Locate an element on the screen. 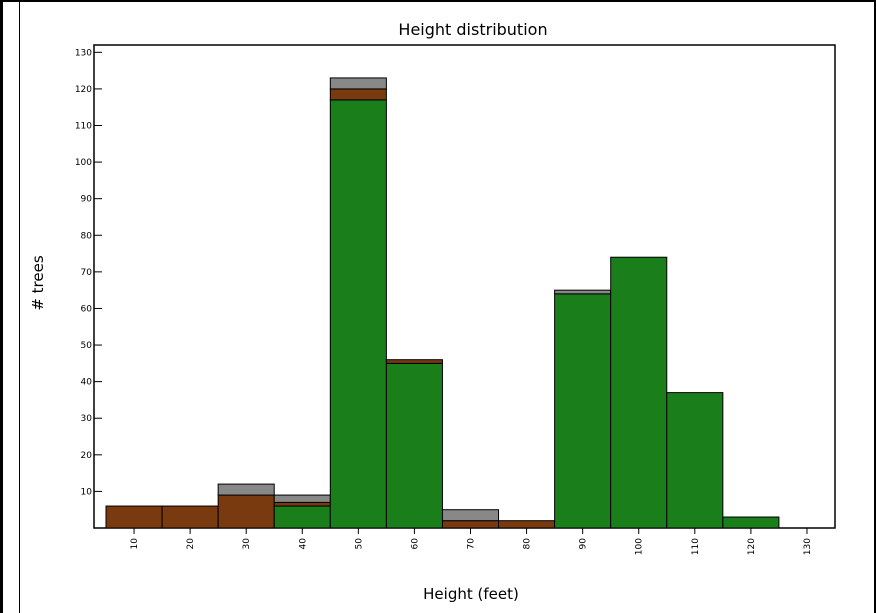 This screenshot has height=613, width=876. y-tick-label-30: 30 is located at coordinates (87, 419).